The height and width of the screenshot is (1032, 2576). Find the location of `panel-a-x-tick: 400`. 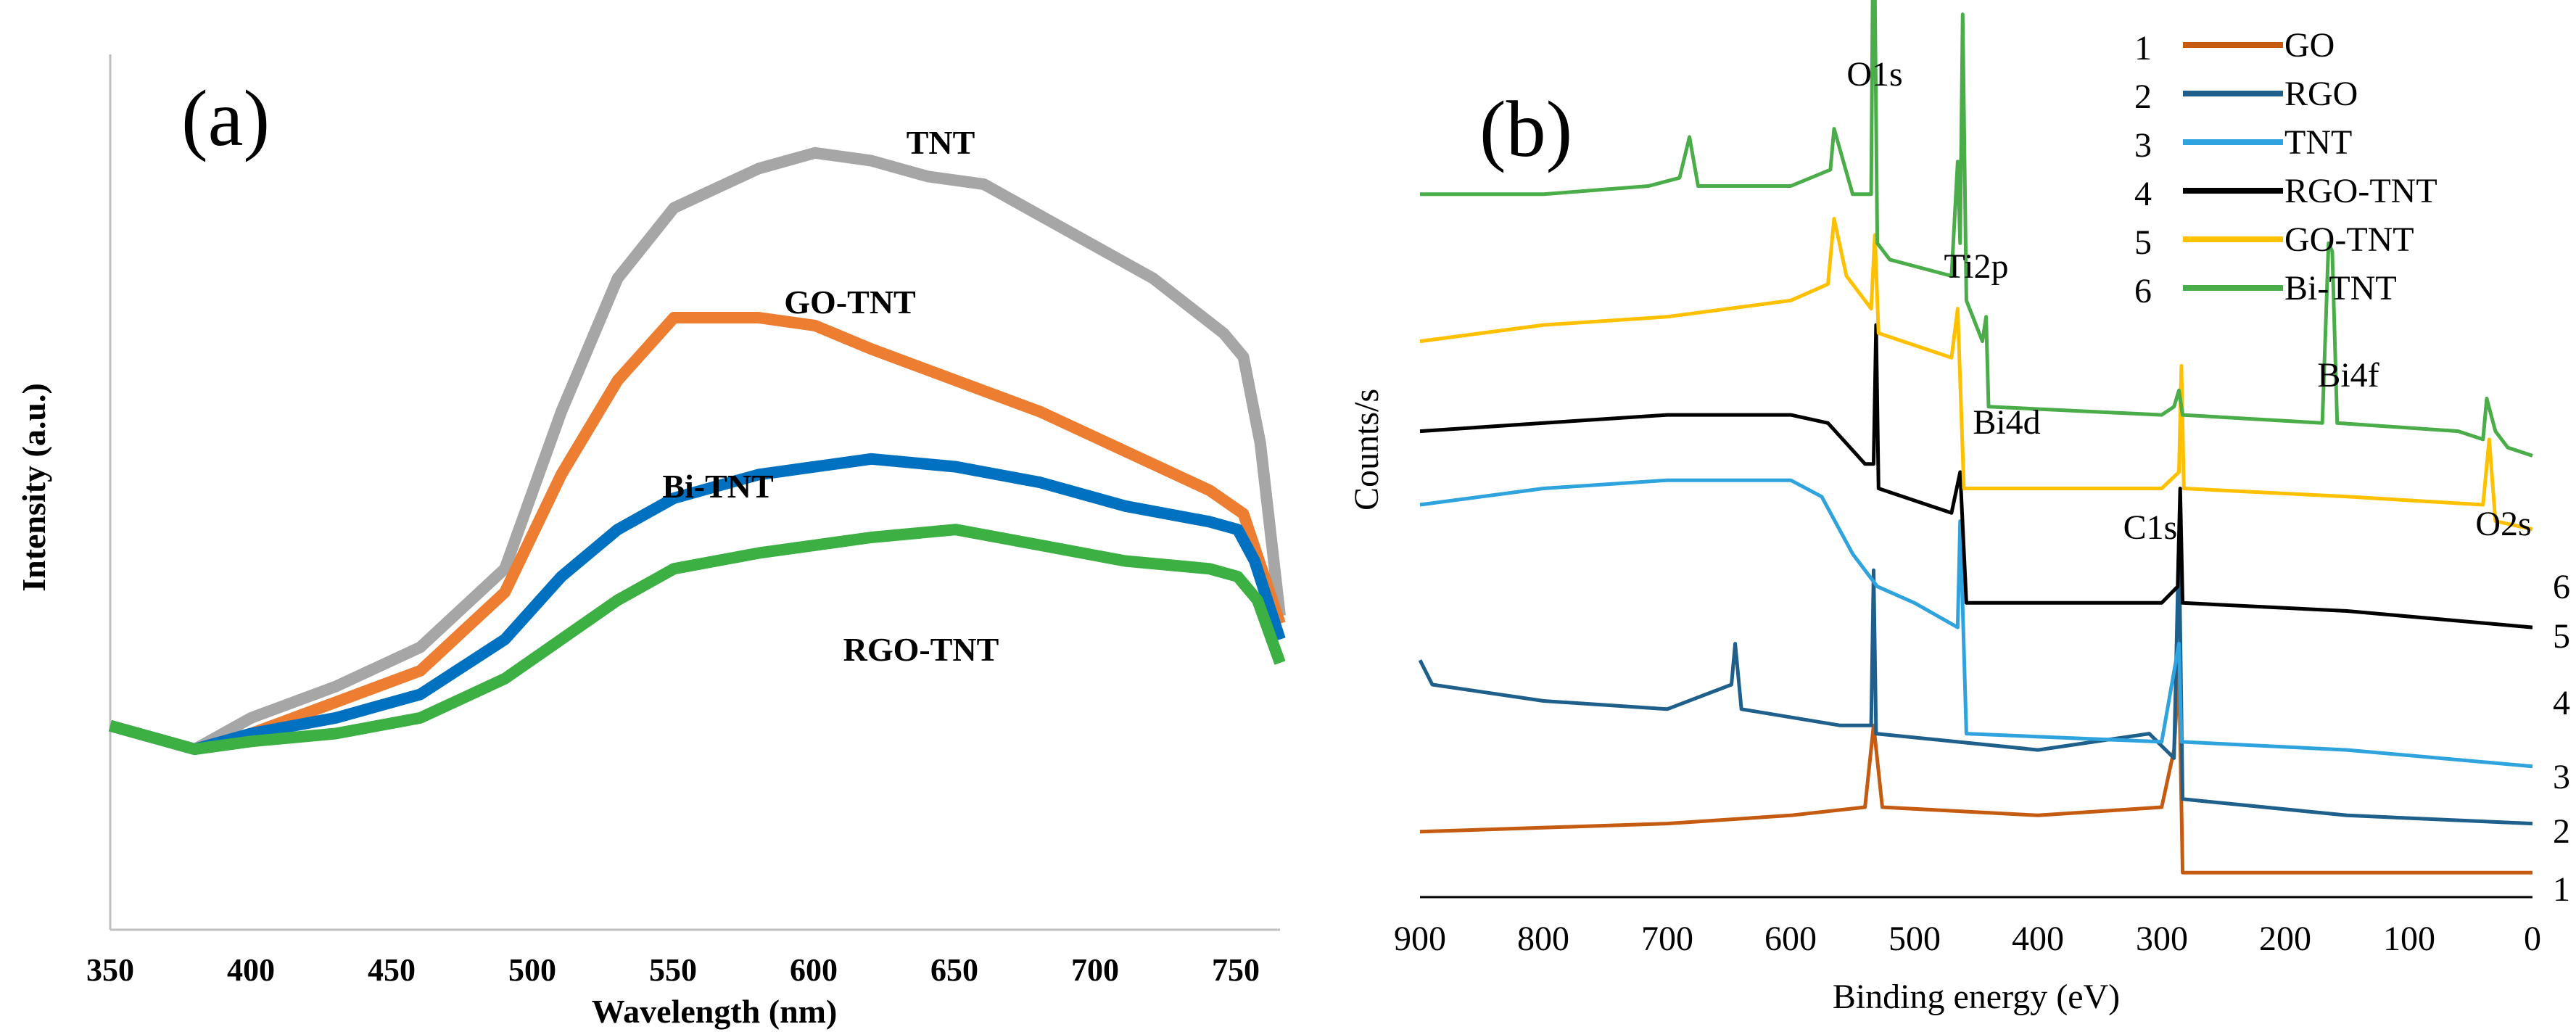

panel-a-x-tick: 400 is located at coordinates (251, 970).